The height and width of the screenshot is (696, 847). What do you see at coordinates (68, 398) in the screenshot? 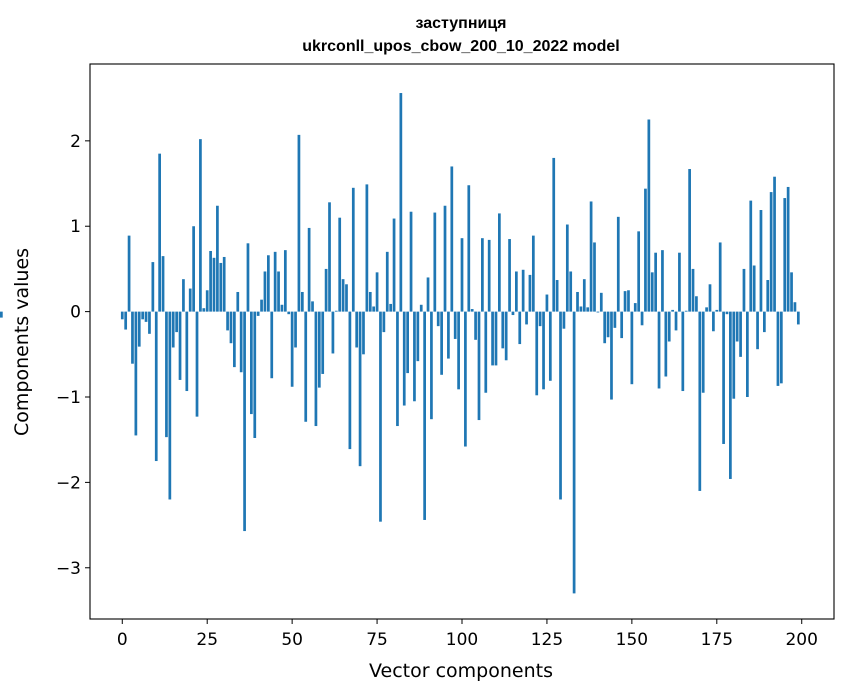
I see `y-tick-label: −1` at bounding box center [68, 398].